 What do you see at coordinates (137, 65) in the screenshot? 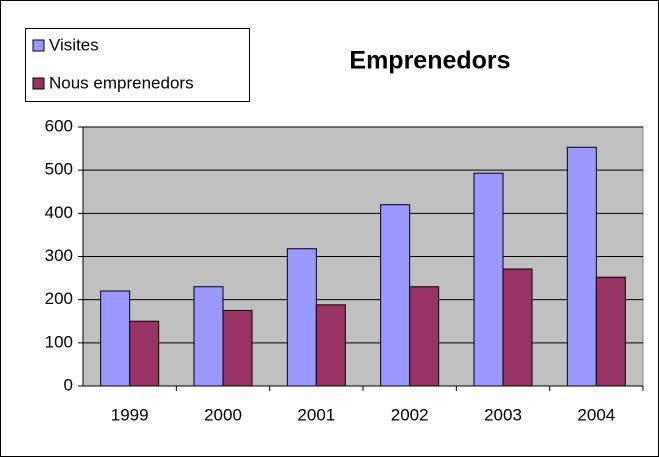
I see `legend-box` at bounding box center [137, 65].